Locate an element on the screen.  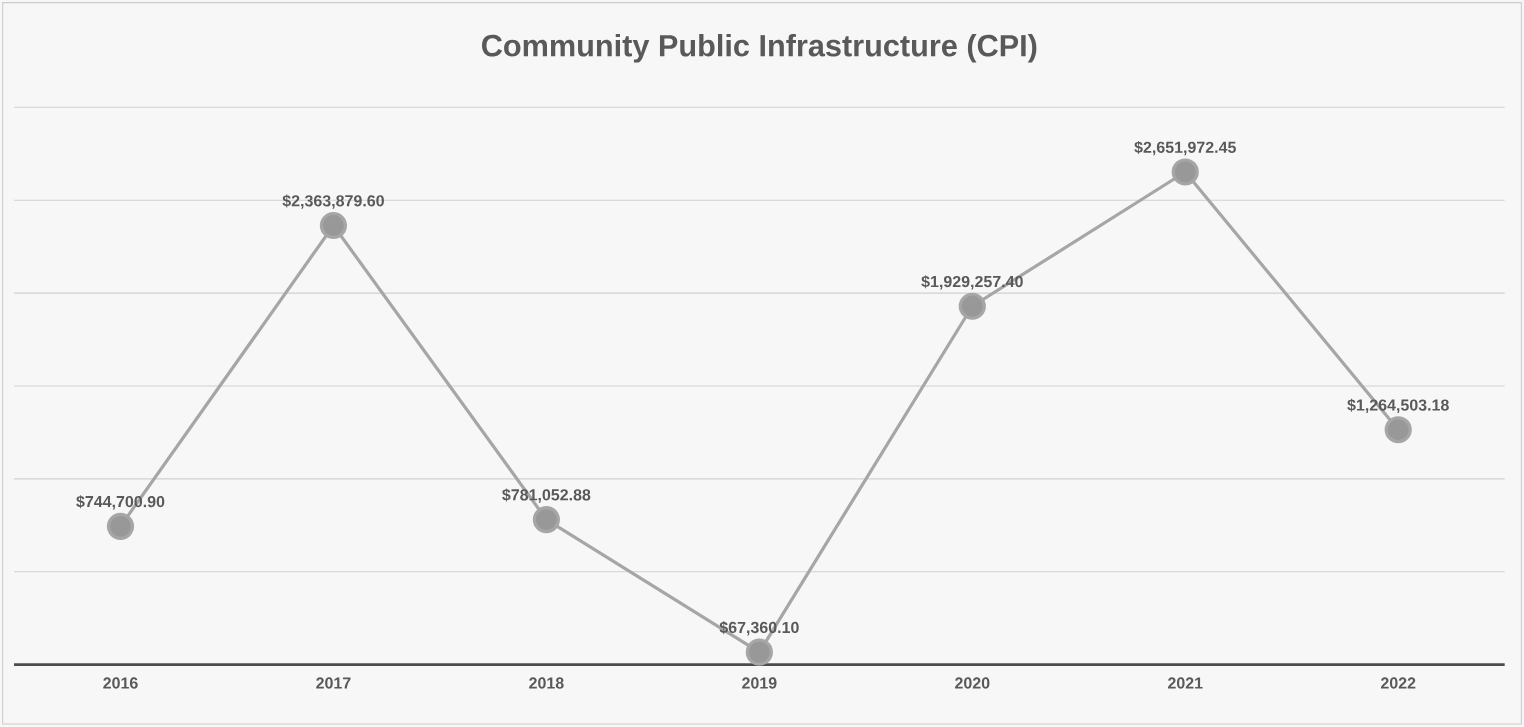
data-label: $1,929,257.40 is located at coordinates (972, 282).